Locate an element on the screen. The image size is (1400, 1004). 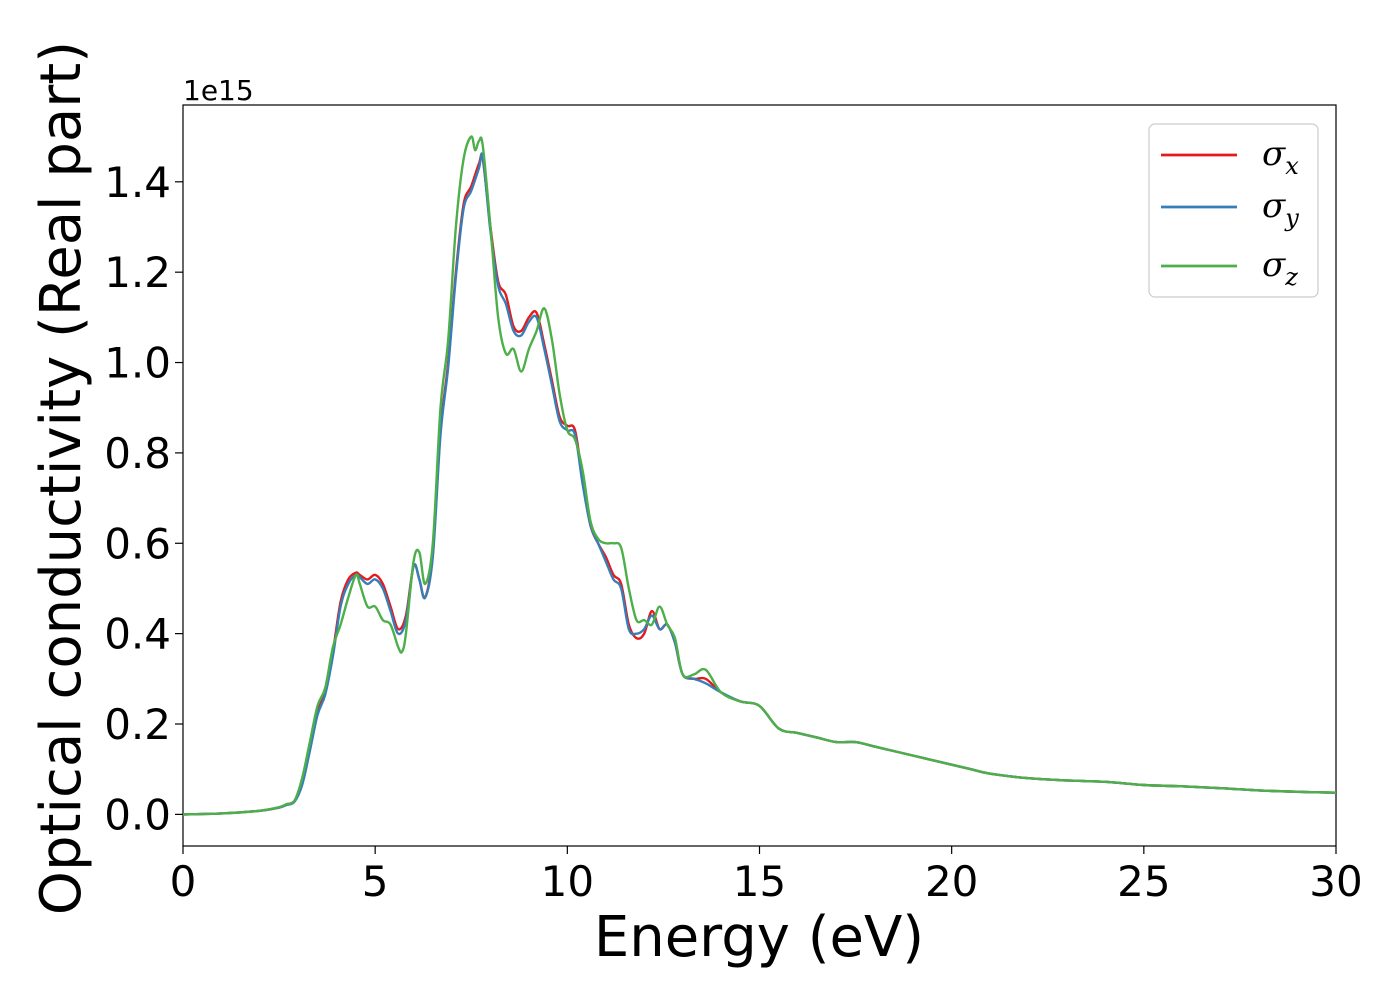
y-axis-ticks: 0.0 0.2 0.4 0.6 0.8 1.0 1.2 1.4 is located at coordinates (143, 498).